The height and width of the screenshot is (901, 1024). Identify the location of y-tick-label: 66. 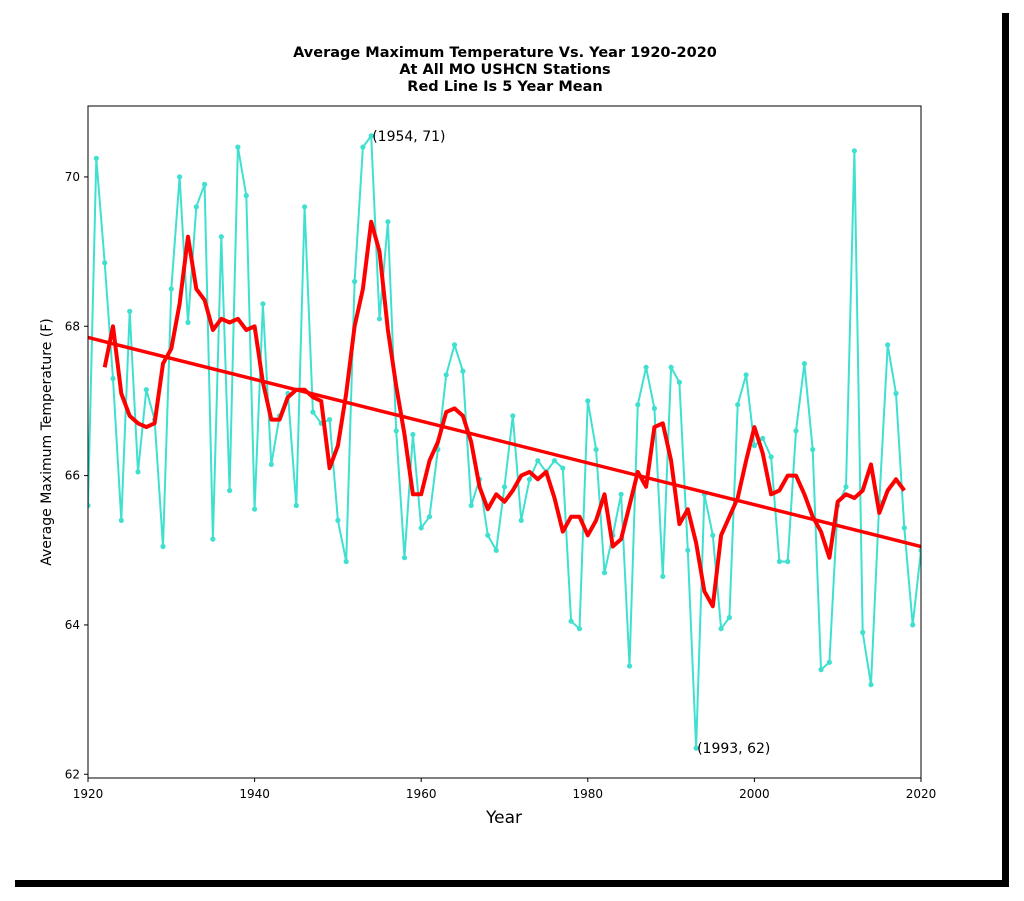
(72, 476).